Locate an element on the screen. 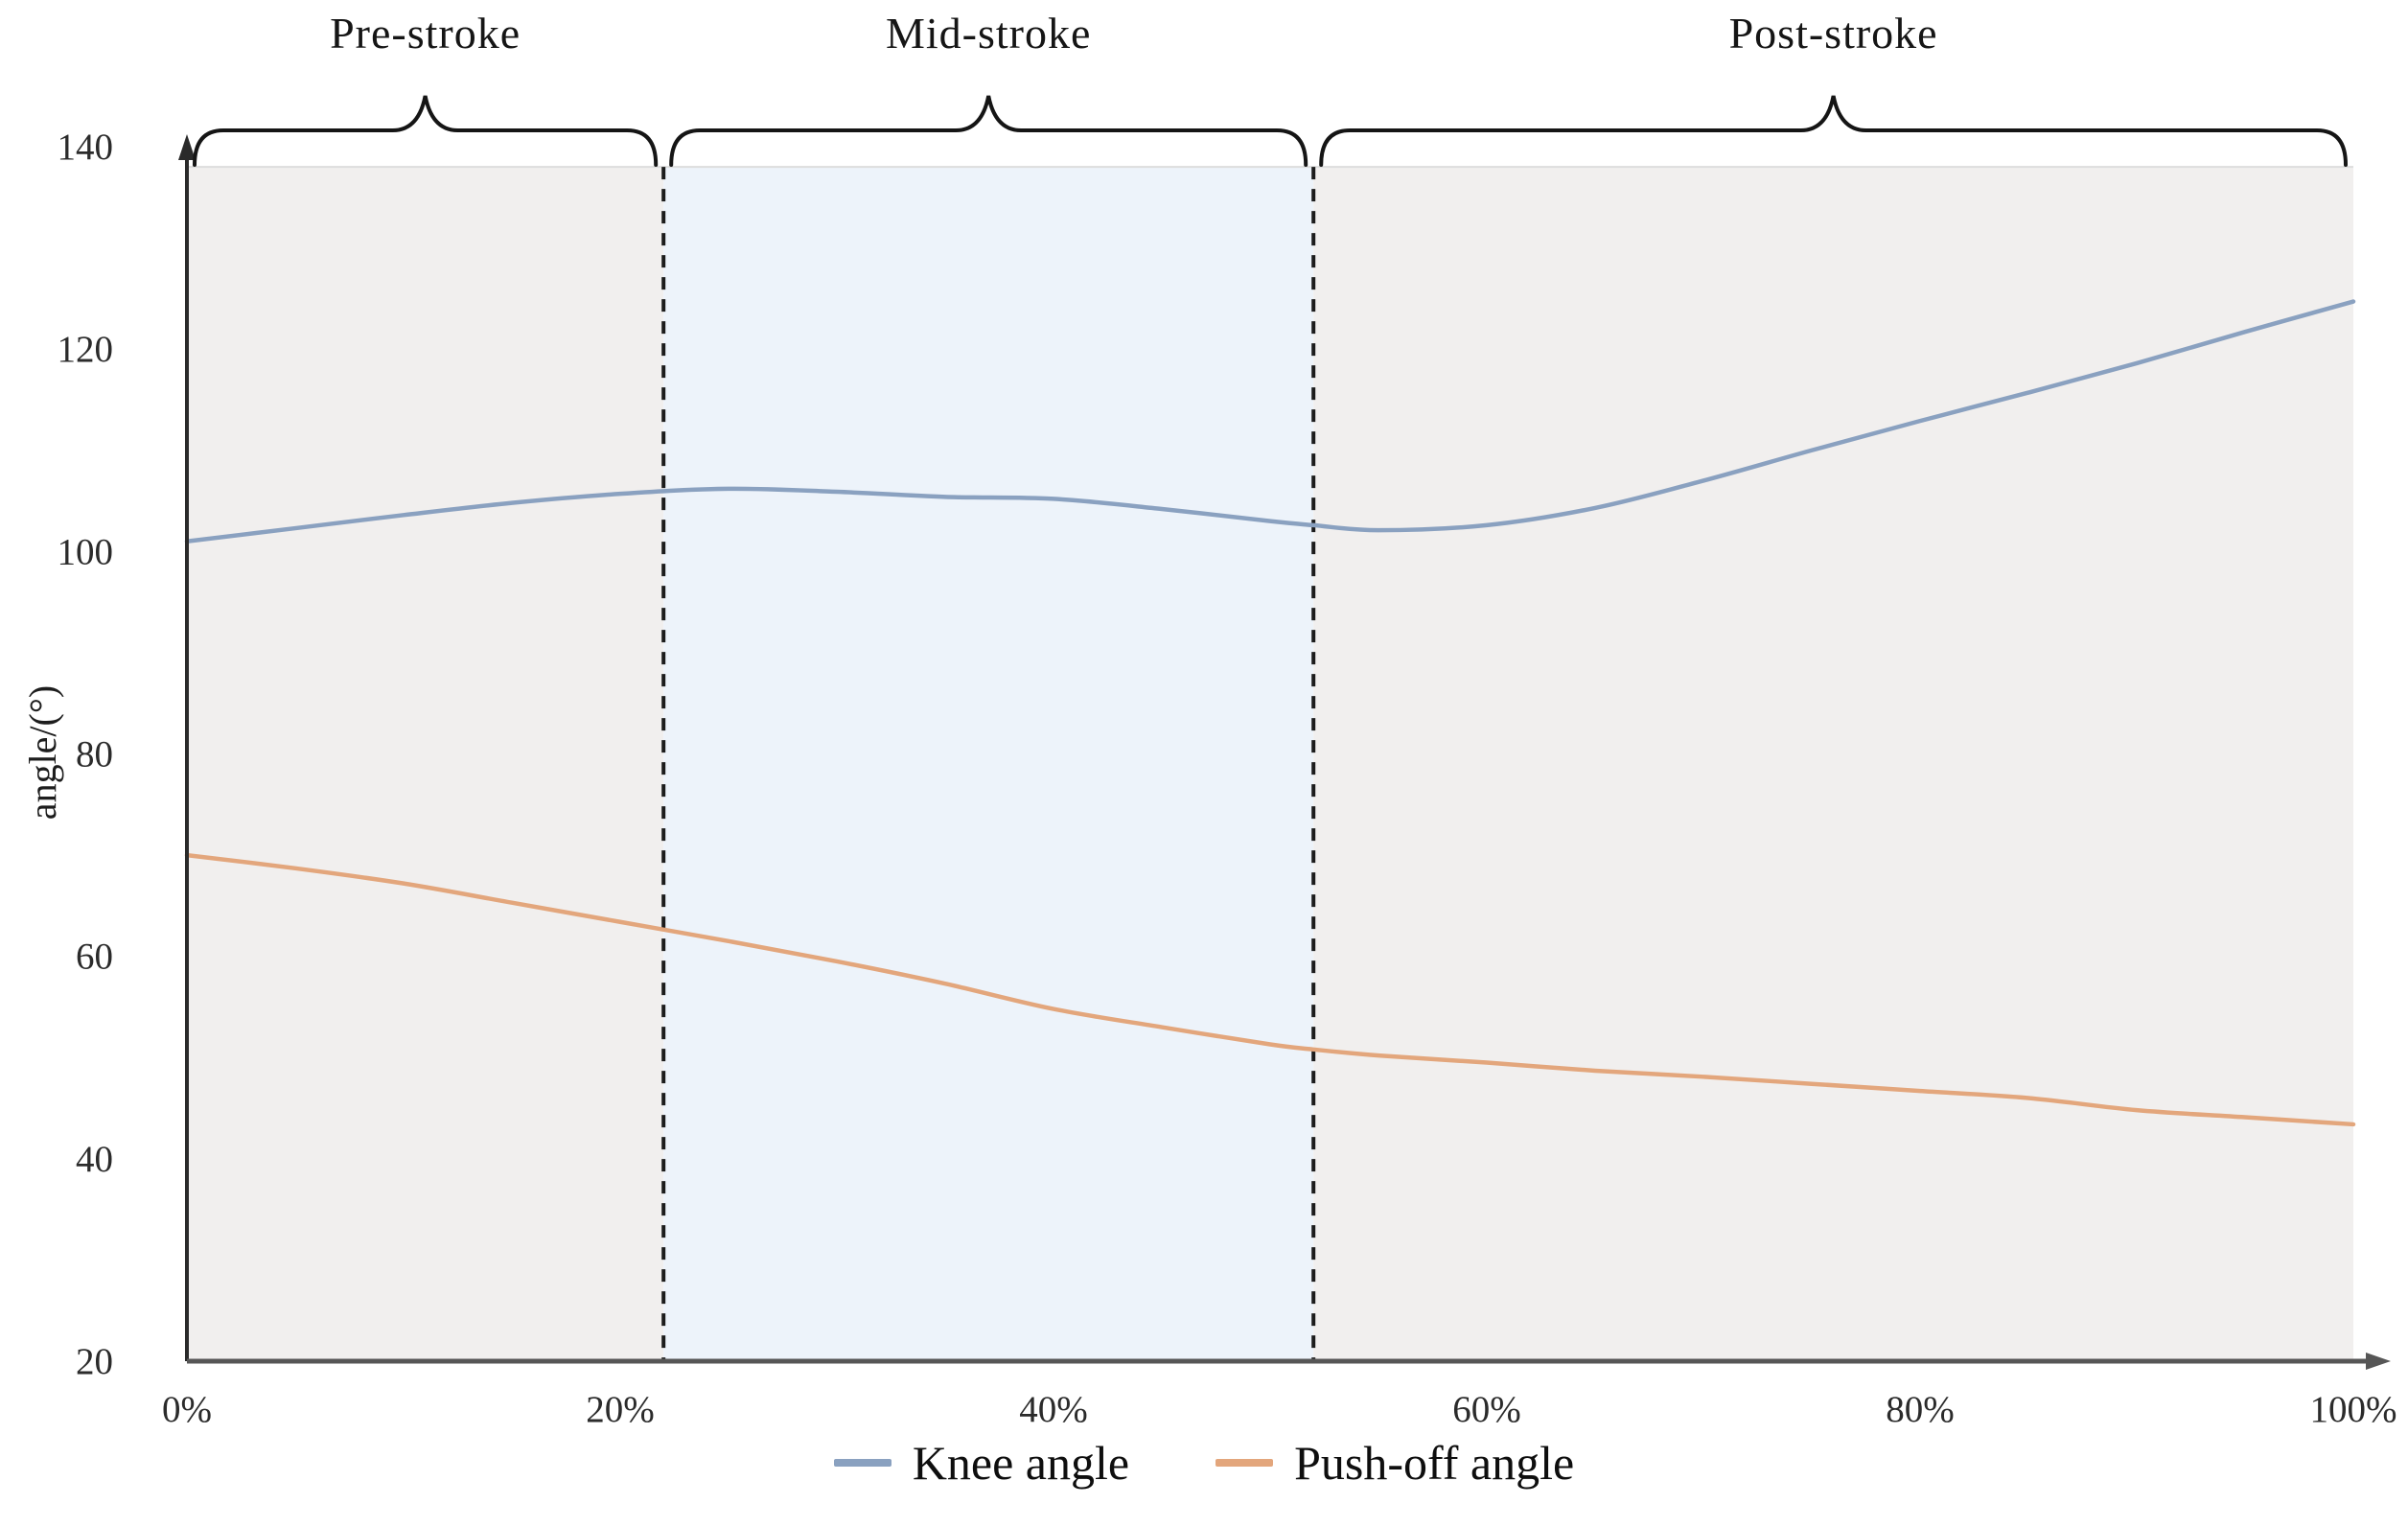 The height and width of the screenshot is (1527, 2408). y-tick-label: 80 is located at coordinates (94, 754).